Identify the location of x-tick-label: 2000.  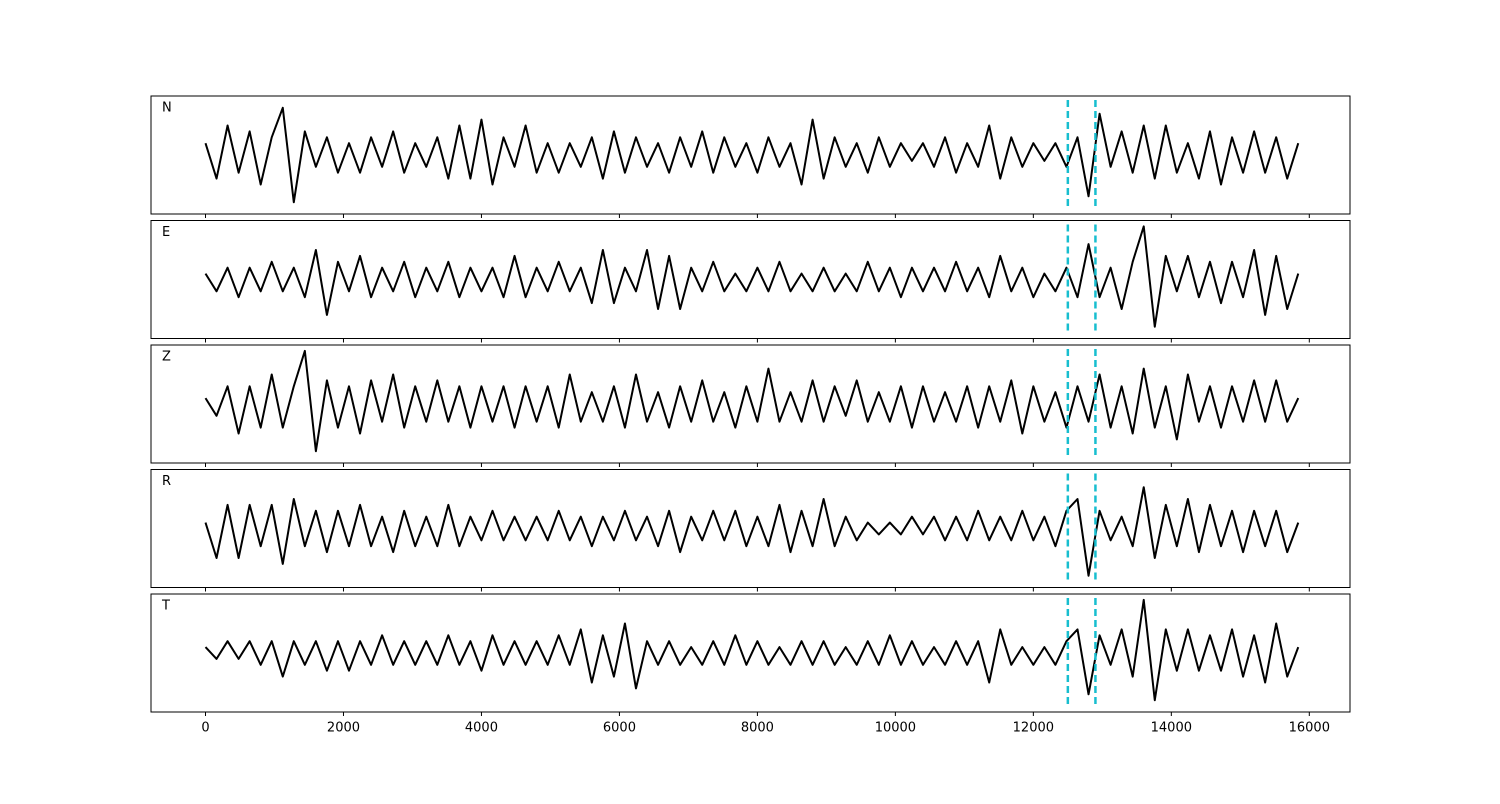
(343, 728).